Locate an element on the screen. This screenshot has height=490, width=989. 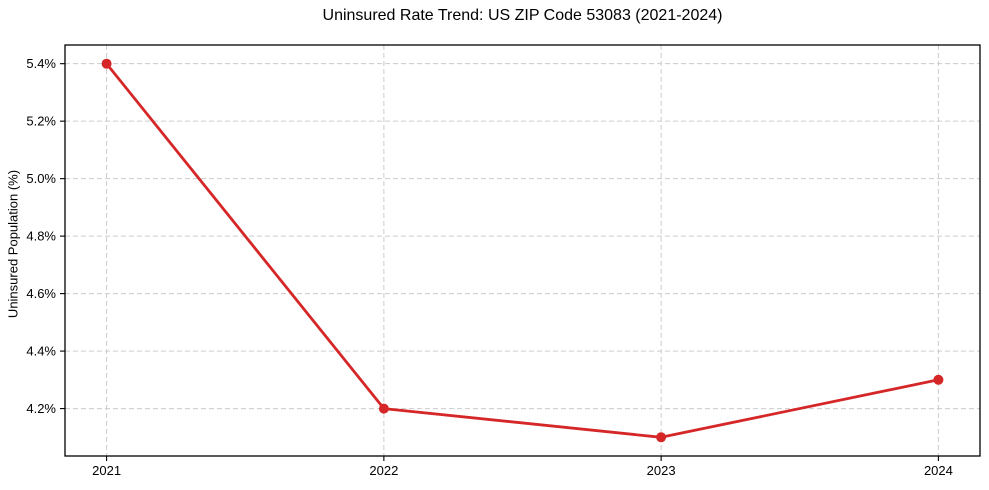
x-tick-label: 2022 is located at coordinates (383, 470).